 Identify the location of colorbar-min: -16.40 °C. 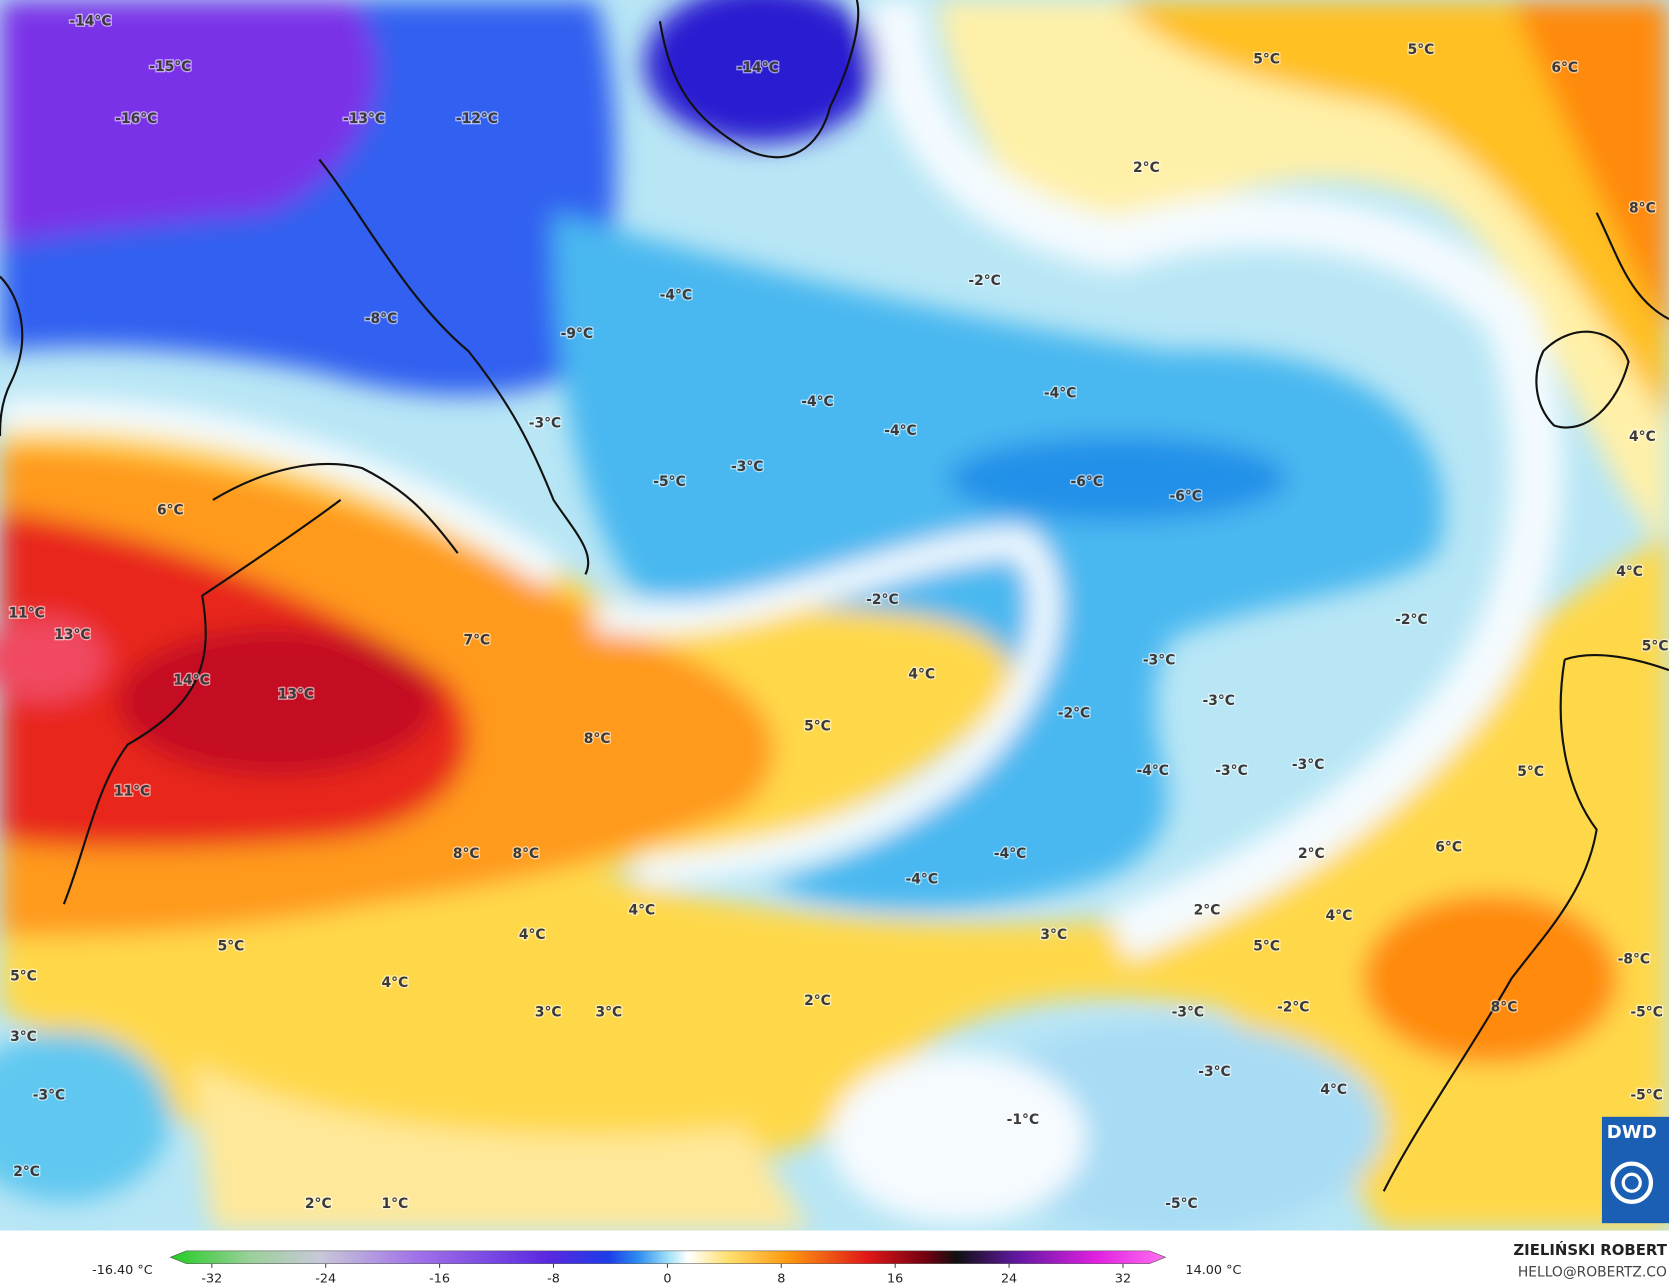
(122, 1270).